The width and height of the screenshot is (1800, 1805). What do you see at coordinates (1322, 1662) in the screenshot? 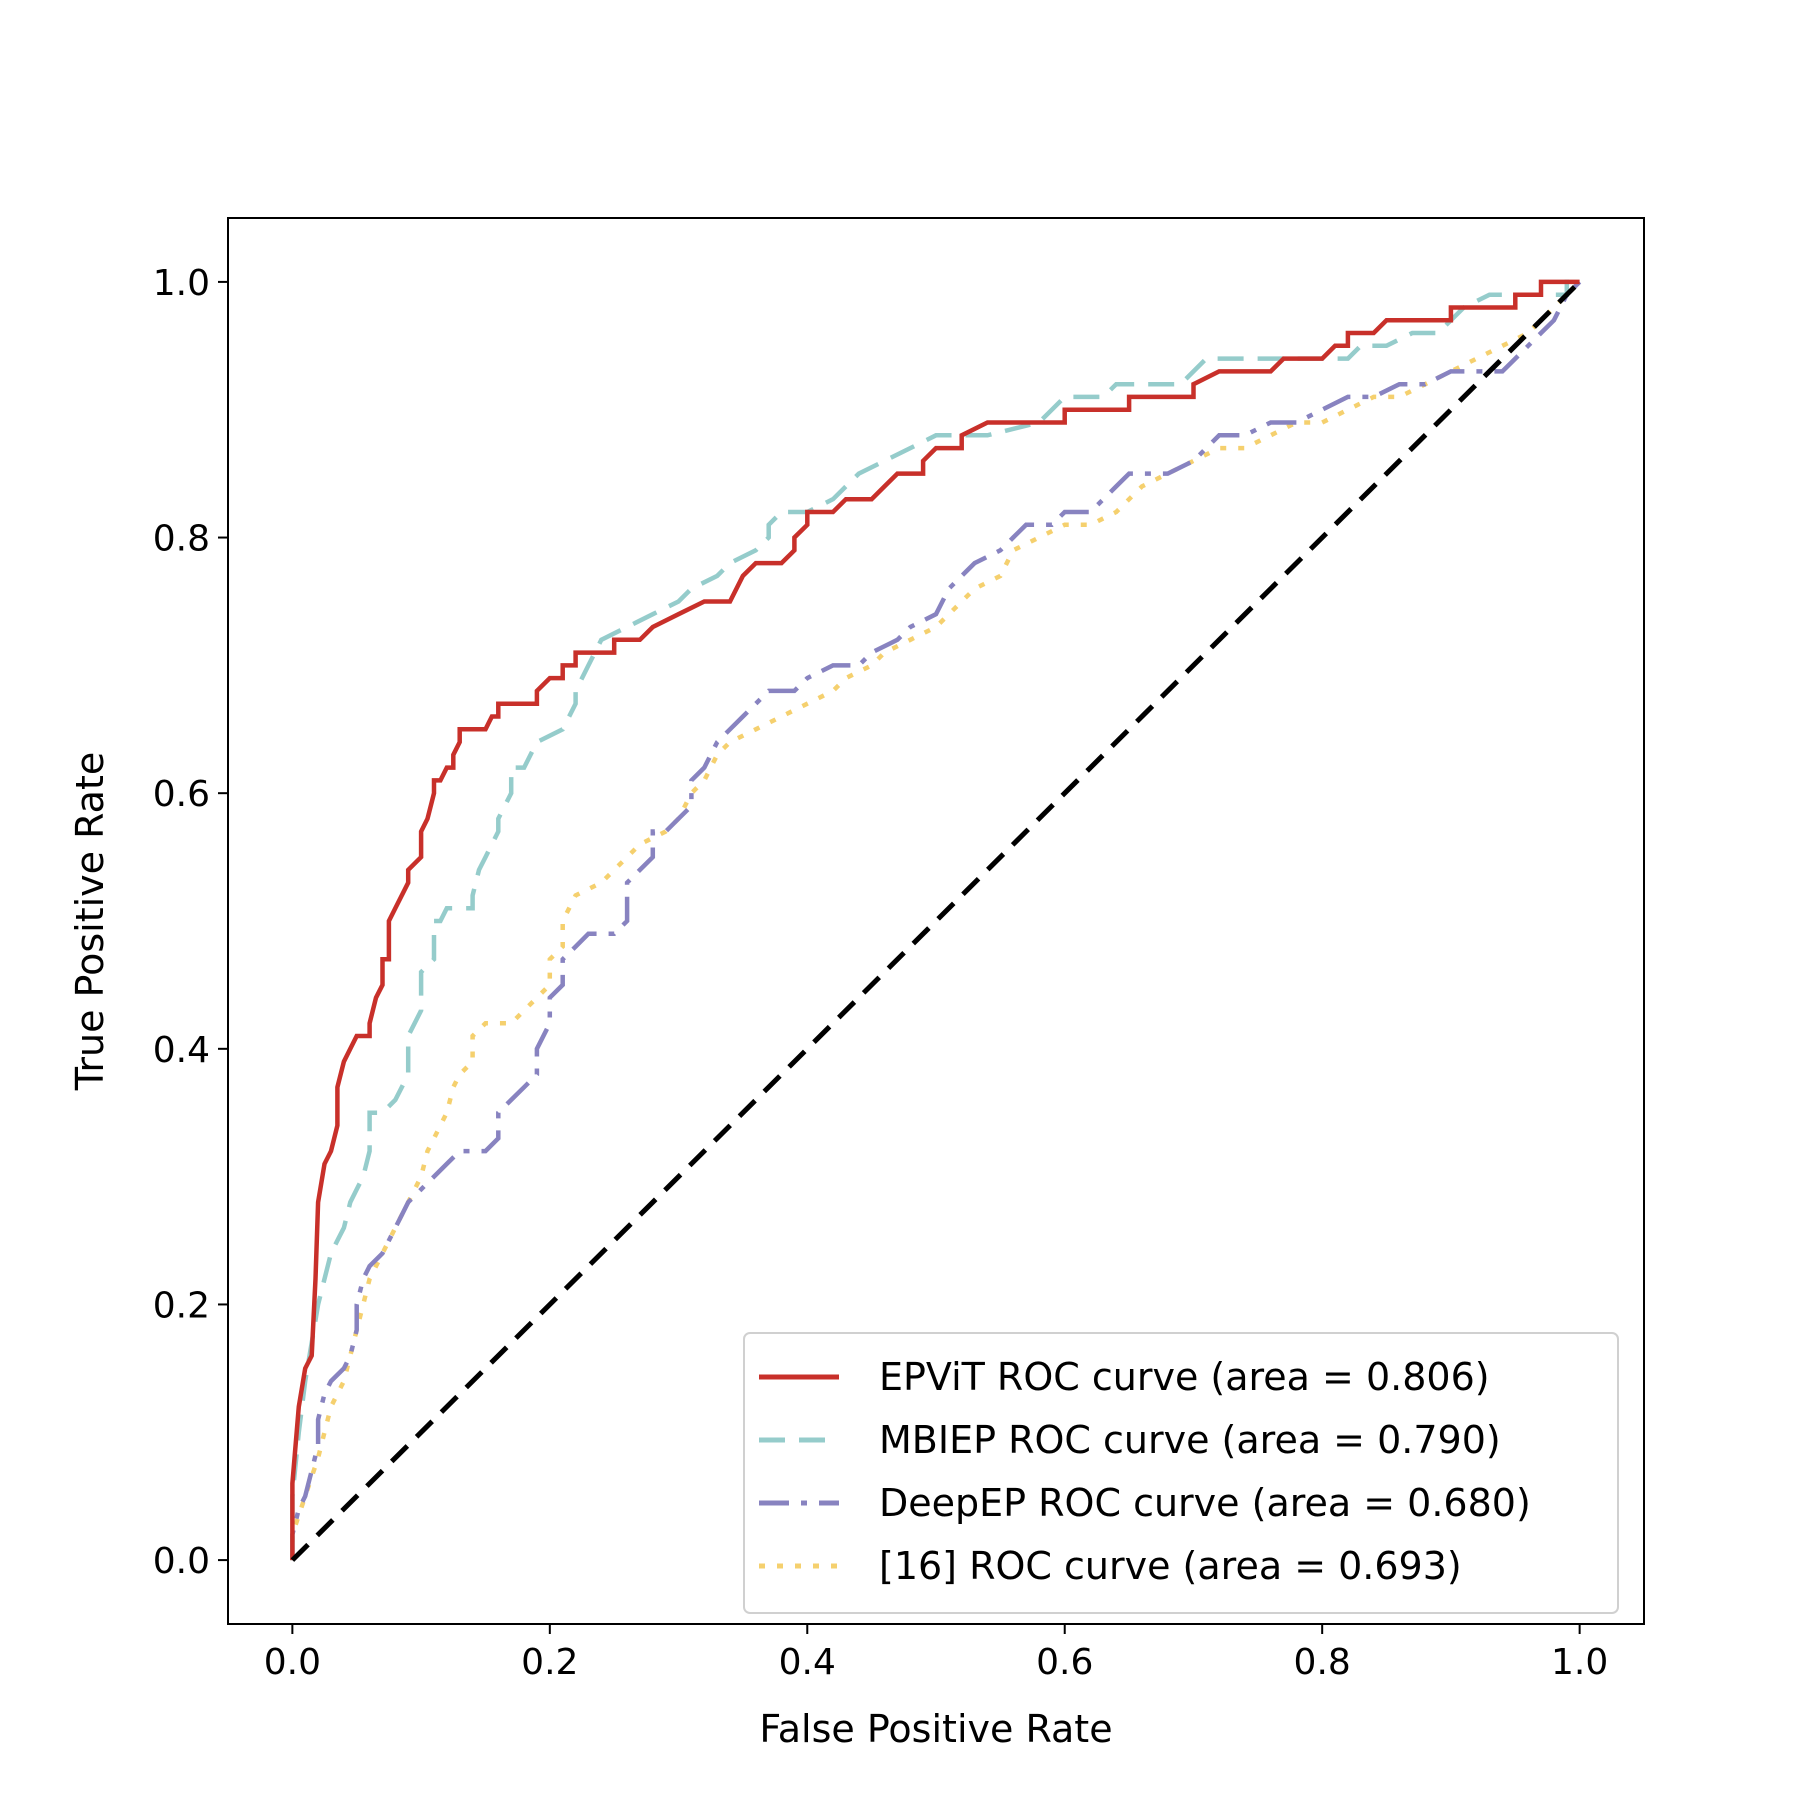
I see `x-tick-label: 0.8` at bounding box center [1322, 1662].